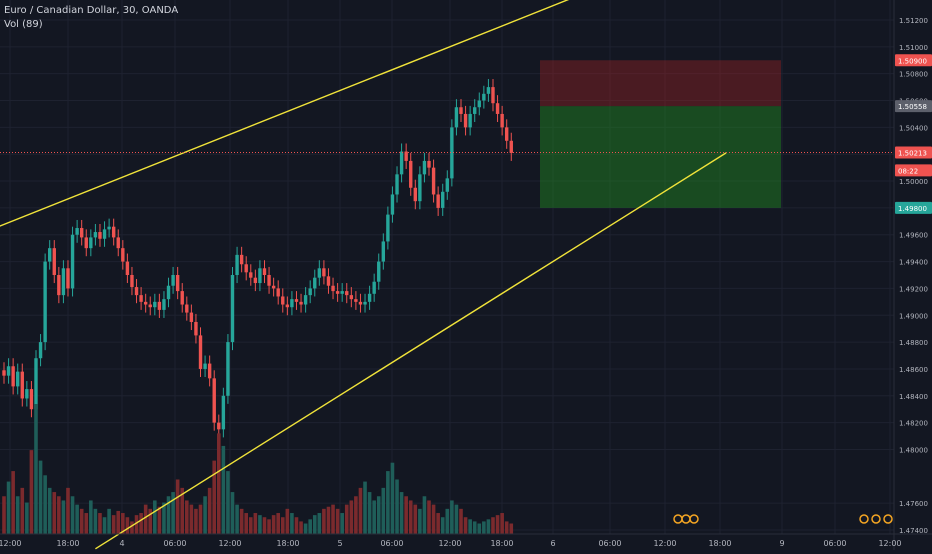 The height and width of the screenshot is (554, 932). What do you see at coordinates (913, 75) in the screenshot?
I see `price-tick-label: 1.50800` at bounding box center [913, 75].